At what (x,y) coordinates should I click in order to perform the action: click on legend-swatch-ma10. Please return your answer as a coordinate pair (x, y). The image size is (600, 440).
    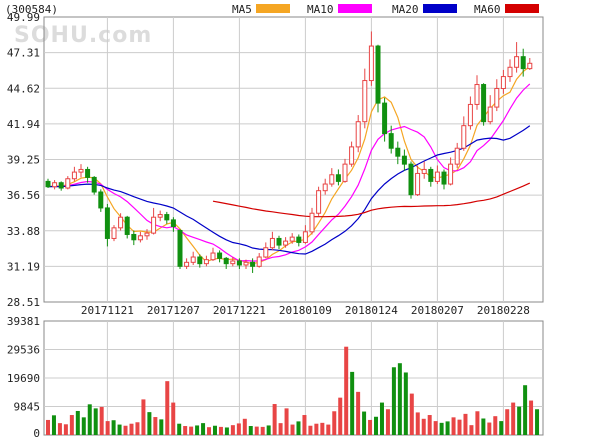
    Looking at the image, I should click on (355, 8).